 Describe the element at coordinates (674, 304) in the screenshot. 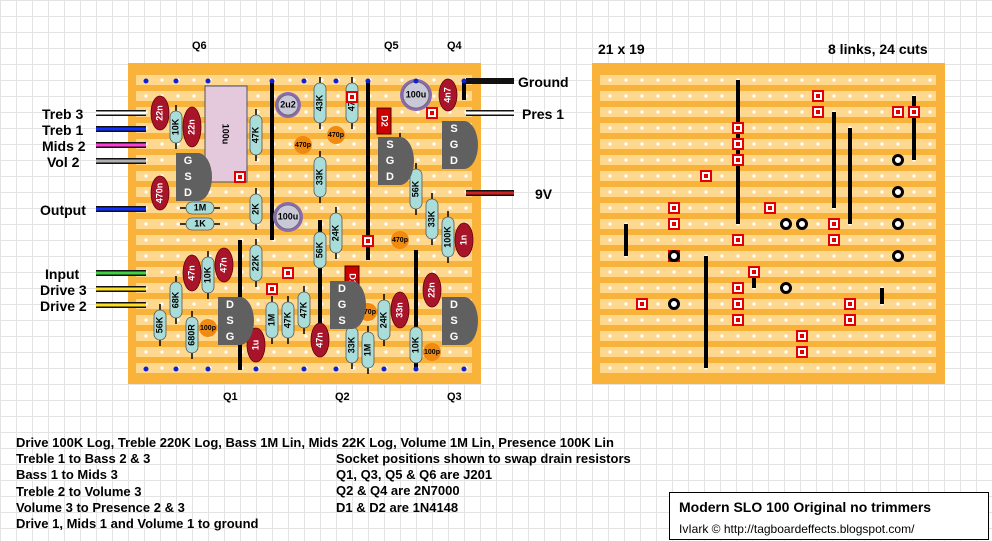

I see `right-link-end` at that location.